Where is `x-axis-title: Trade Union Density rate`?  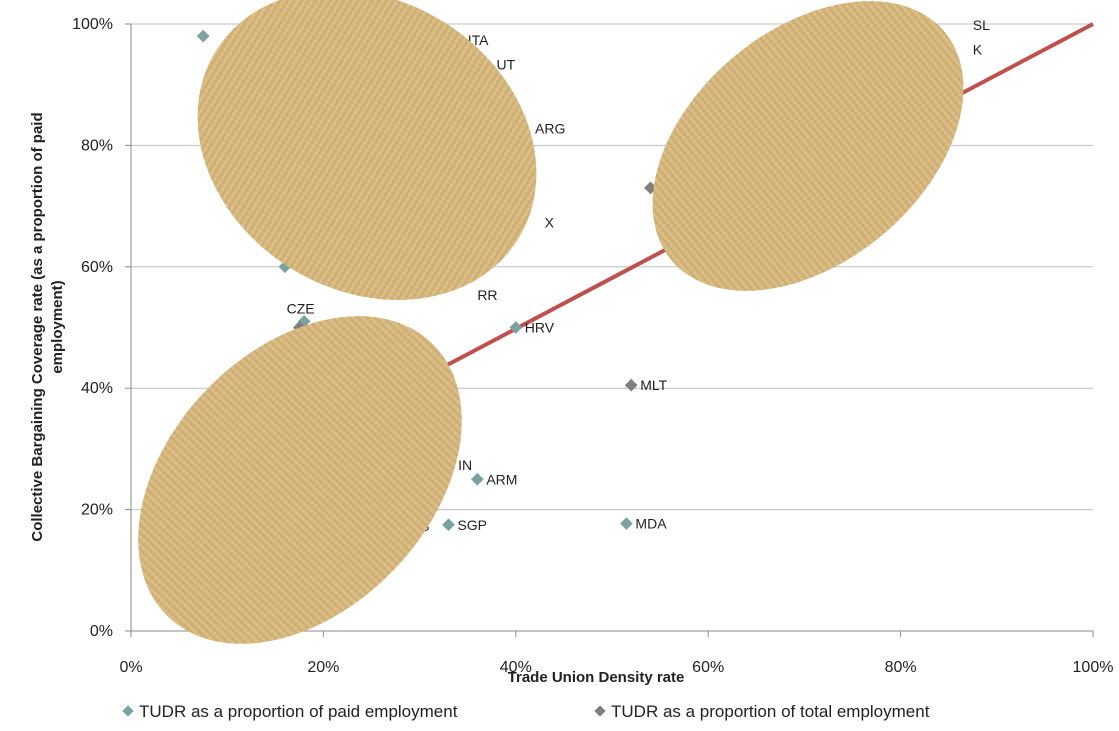 x-axis-title: Trade Union Density rate is located at coordinates (596, 677).